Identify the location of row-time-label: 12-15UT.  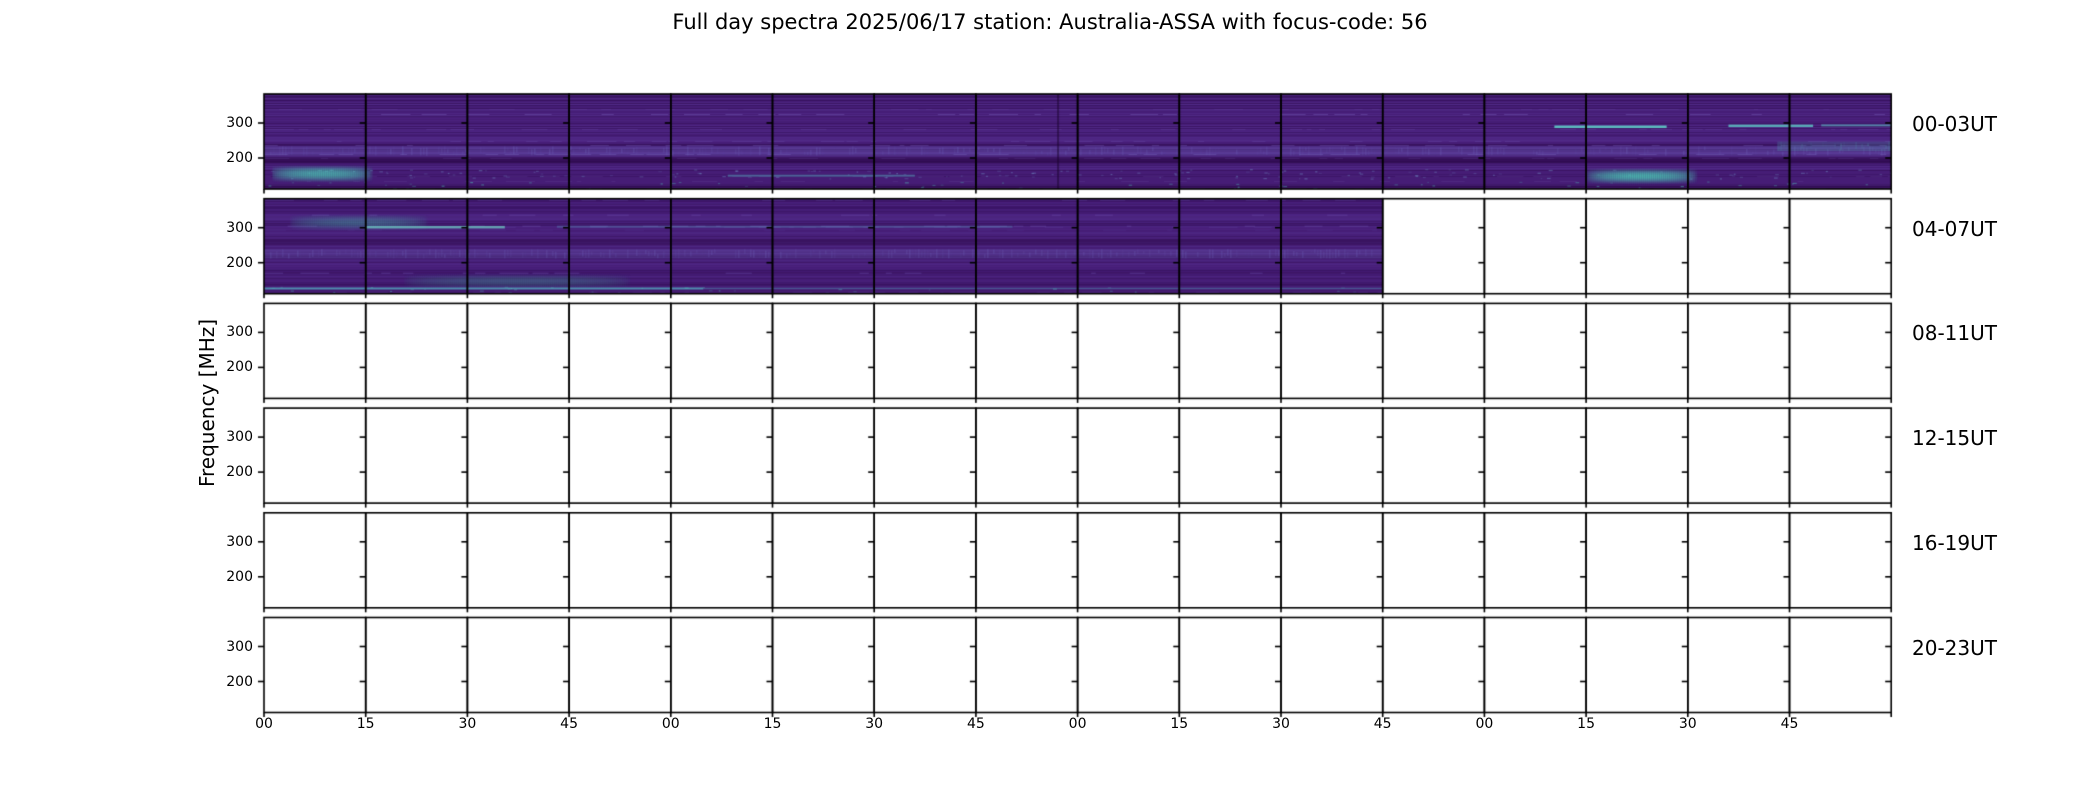
(1954, 438).